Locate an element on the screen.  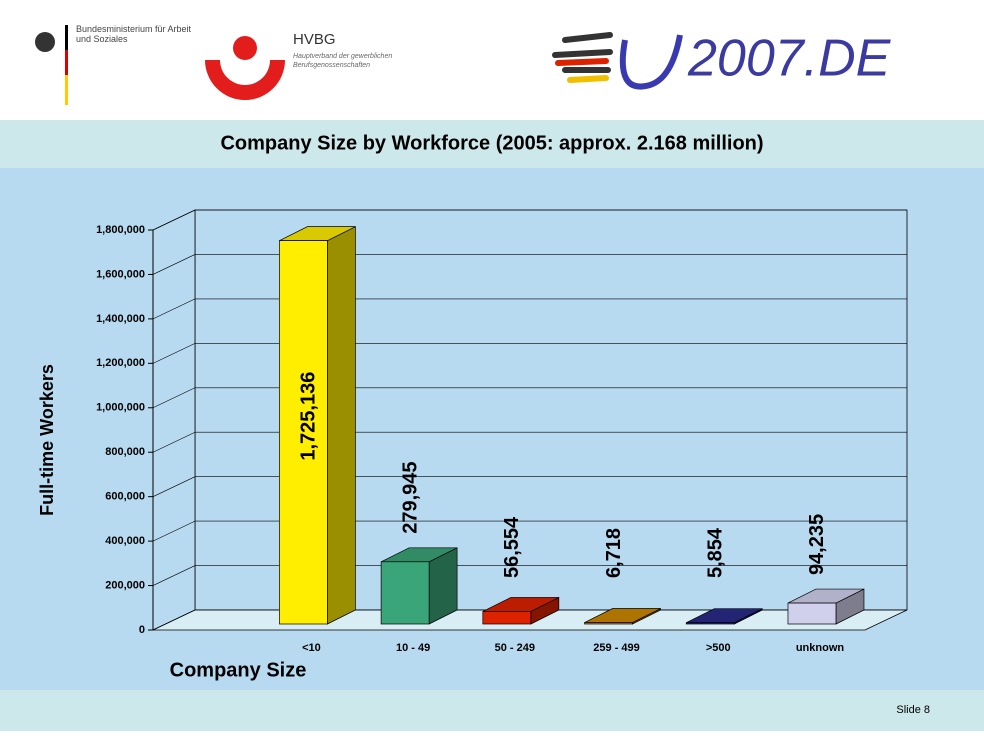
value-label: 94,235 is located at coordinates (817, 544).